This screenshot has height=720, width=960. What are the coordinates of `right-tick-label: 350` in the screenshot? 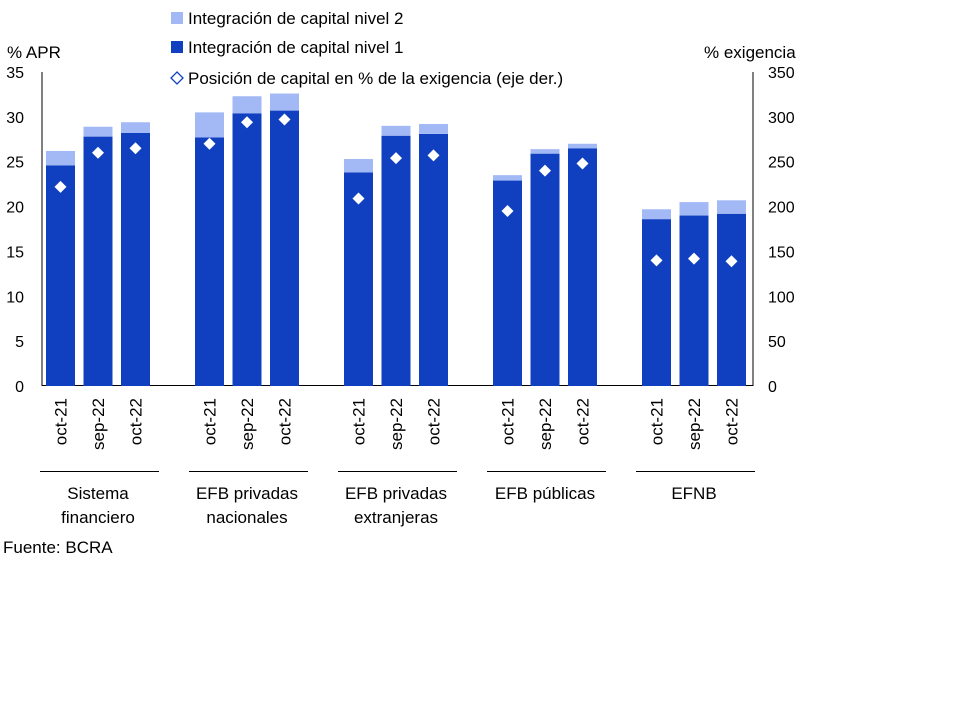 It's located at (781, 73).